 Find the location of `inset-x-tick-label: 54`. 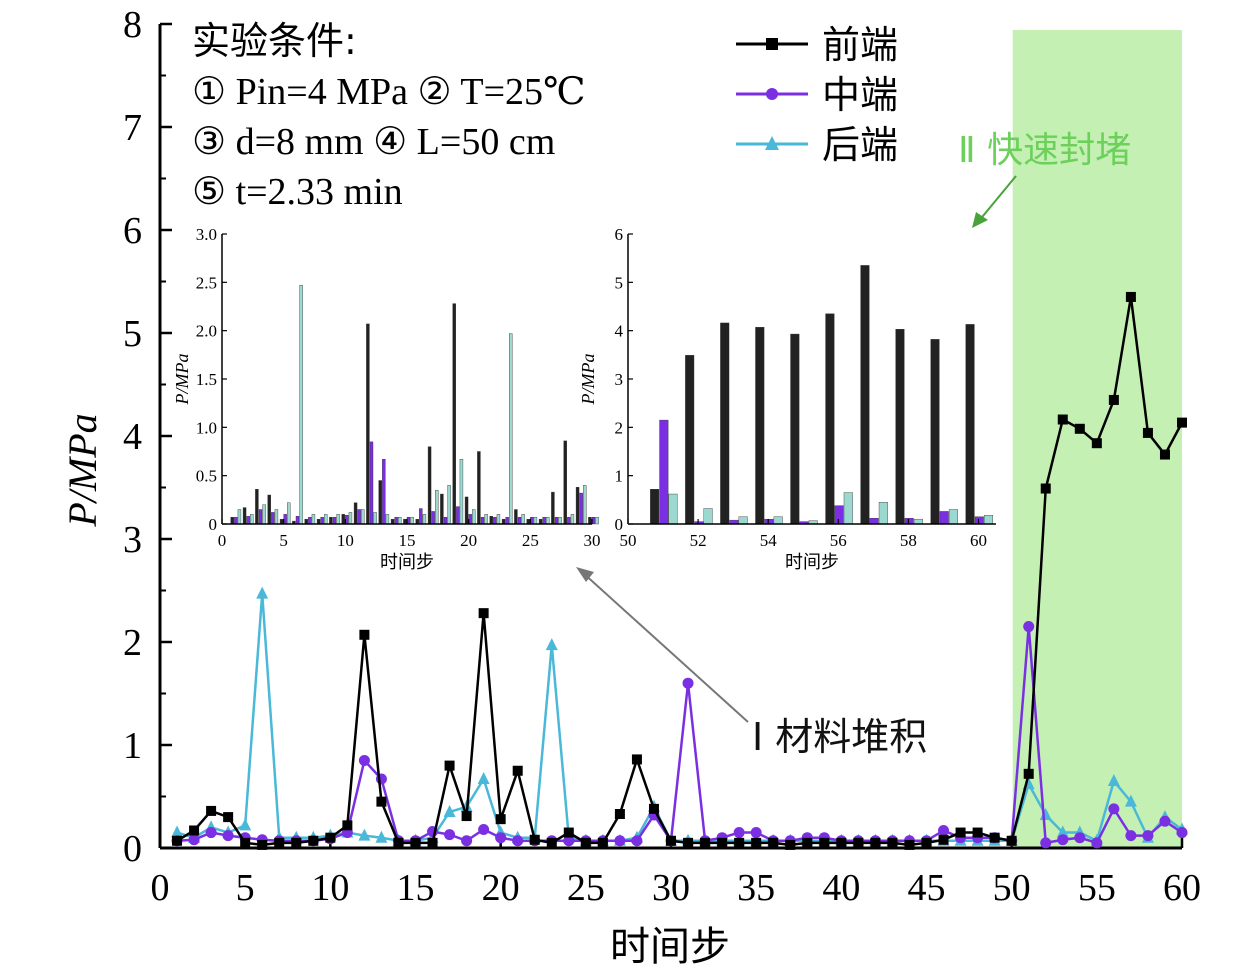

inset-x-tick-label: 54 is located at coordinates (769, 540).